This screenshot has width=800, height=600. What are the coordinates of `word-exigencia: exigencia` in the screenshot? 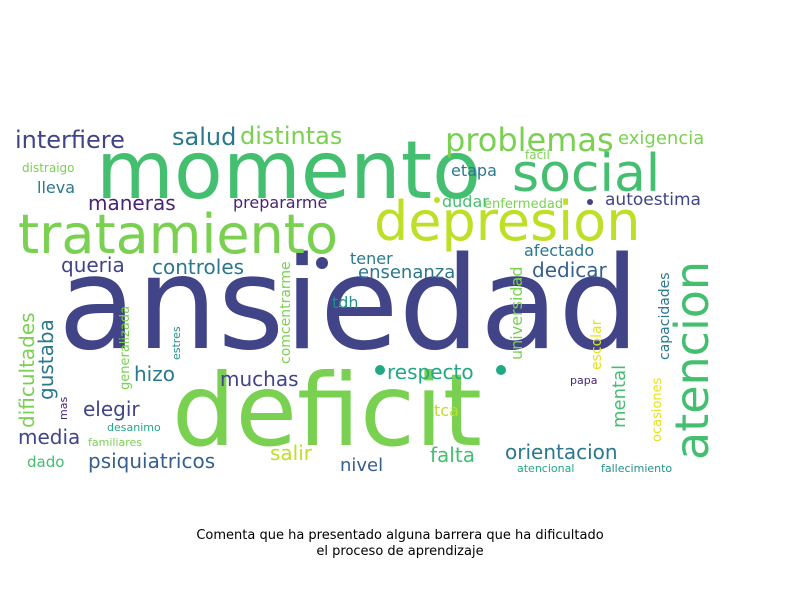 It's located at (661, 138).